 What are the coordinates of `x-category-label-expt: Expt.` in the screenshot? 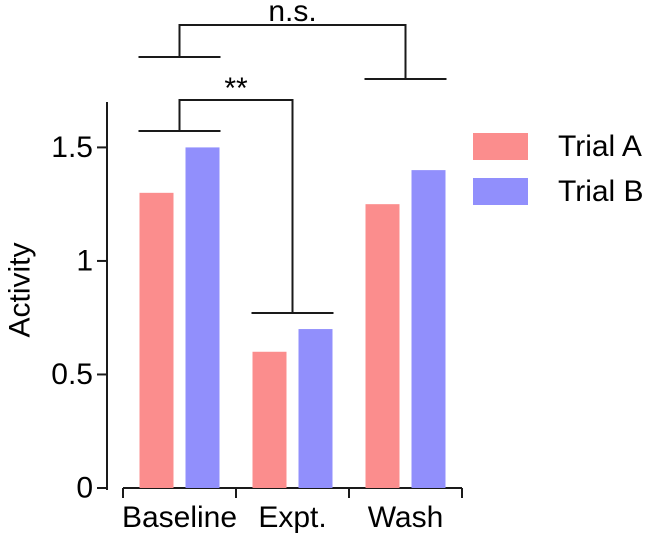 It's located at (292, 517).